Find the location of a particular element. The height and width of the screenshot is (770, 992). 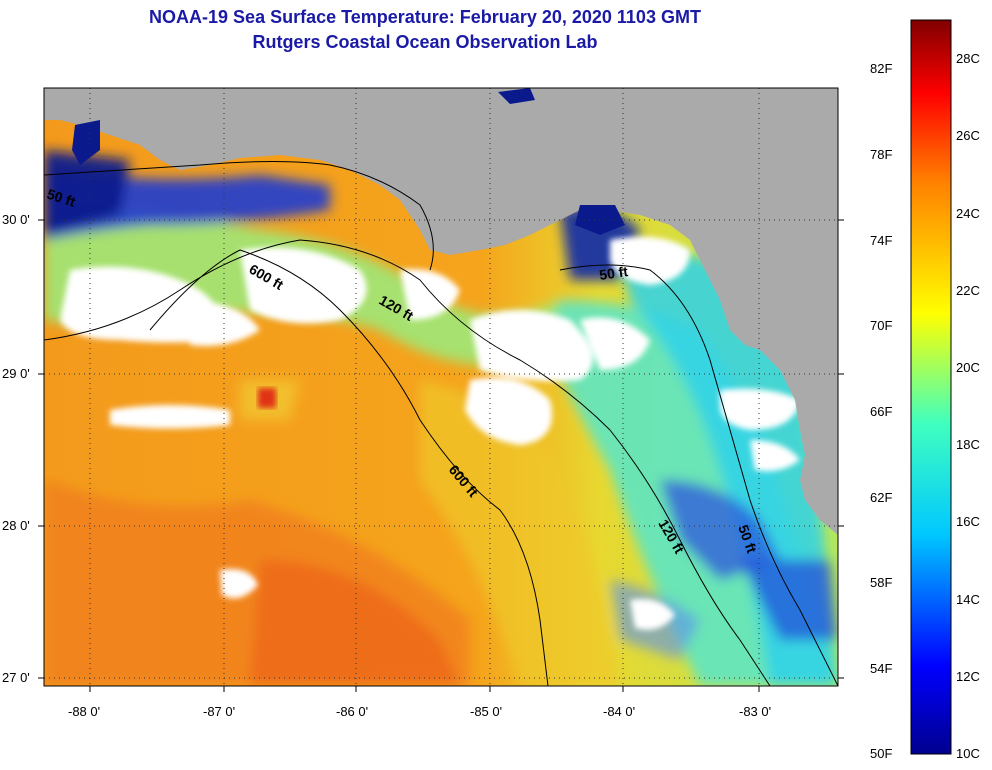

colorbar is located at coordinates (931, 387).